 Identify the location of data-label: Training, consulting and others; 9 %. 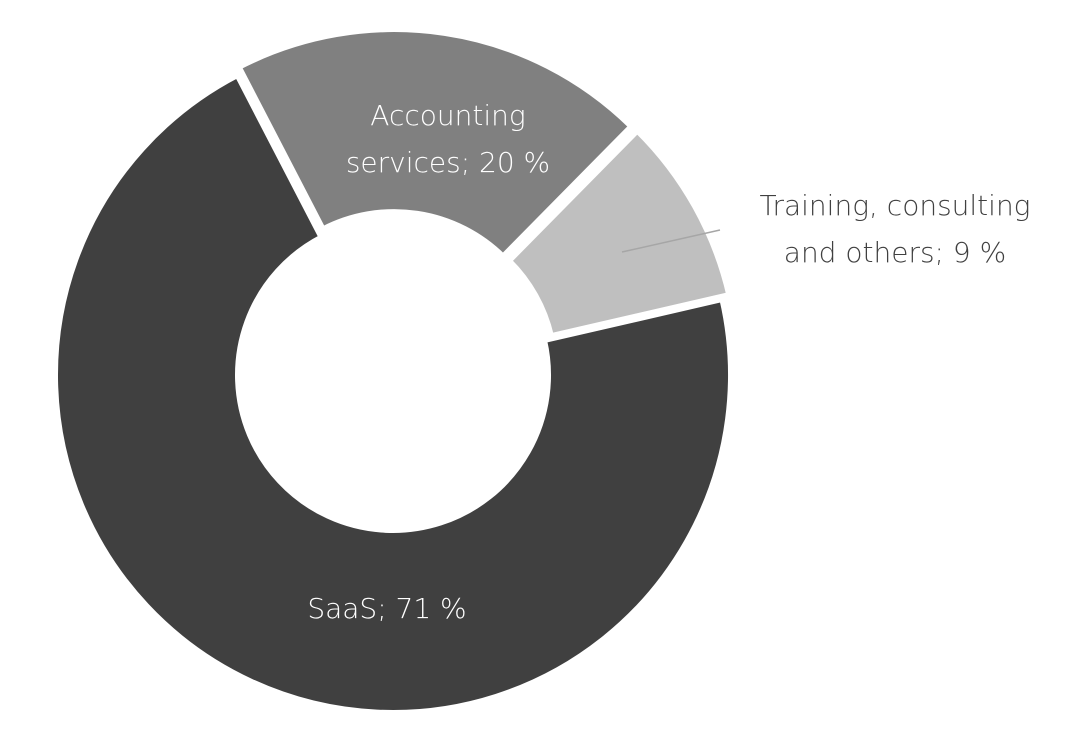
(895, 229).